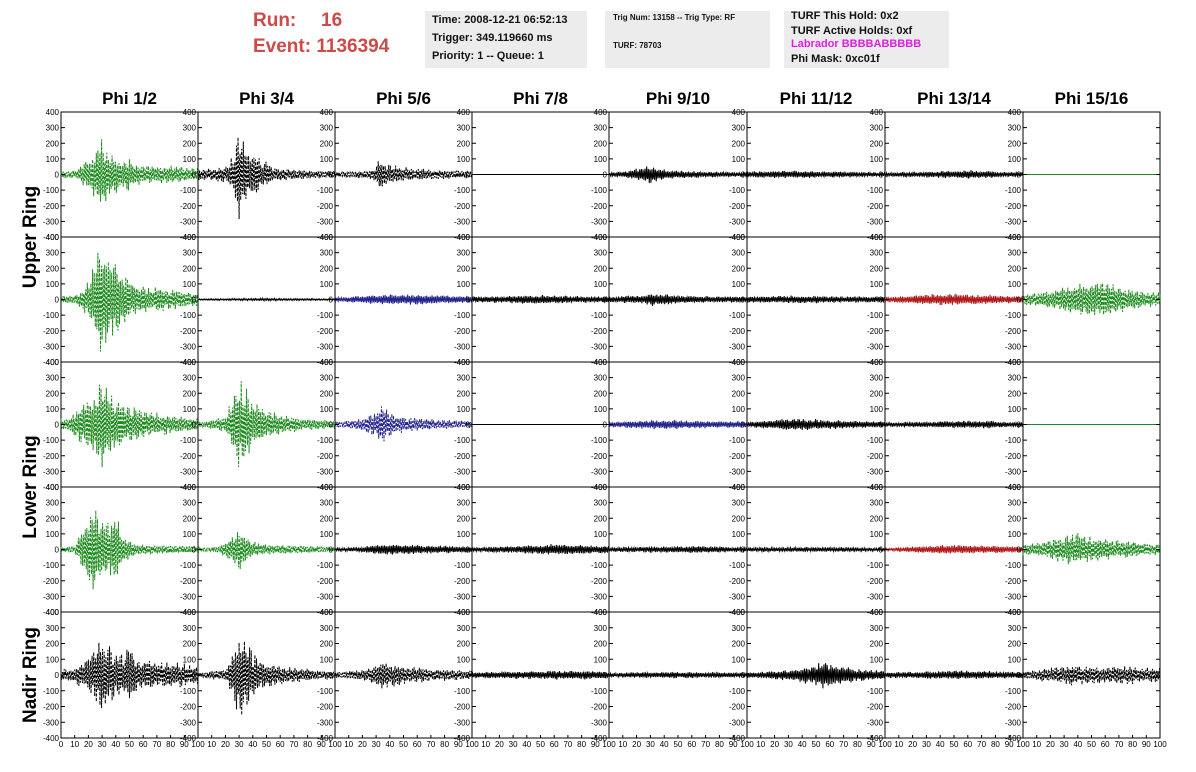 The height and width of the screenshot is (772, 1196). Describe the element at coordinates (1105, 744) in the screenshot. I see `panel-r5-c8-xtick-label-60: 60` at that location.